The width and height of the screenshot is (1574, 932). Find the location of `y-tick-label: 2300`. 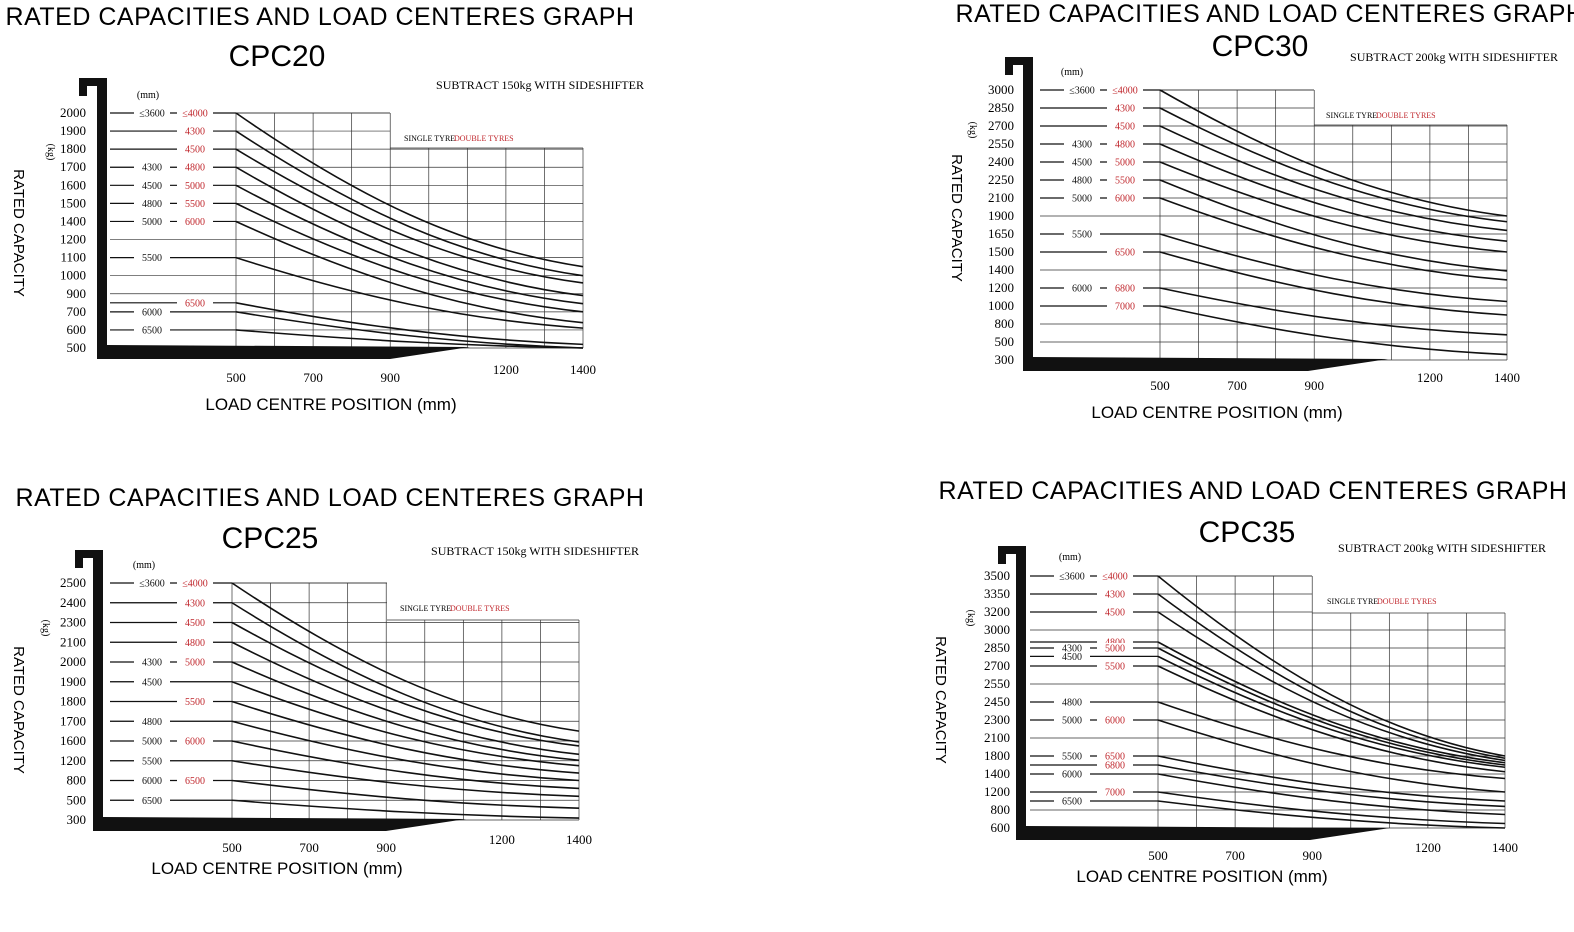

y-tick-label: 2300 is located at coordinates (73, 622).